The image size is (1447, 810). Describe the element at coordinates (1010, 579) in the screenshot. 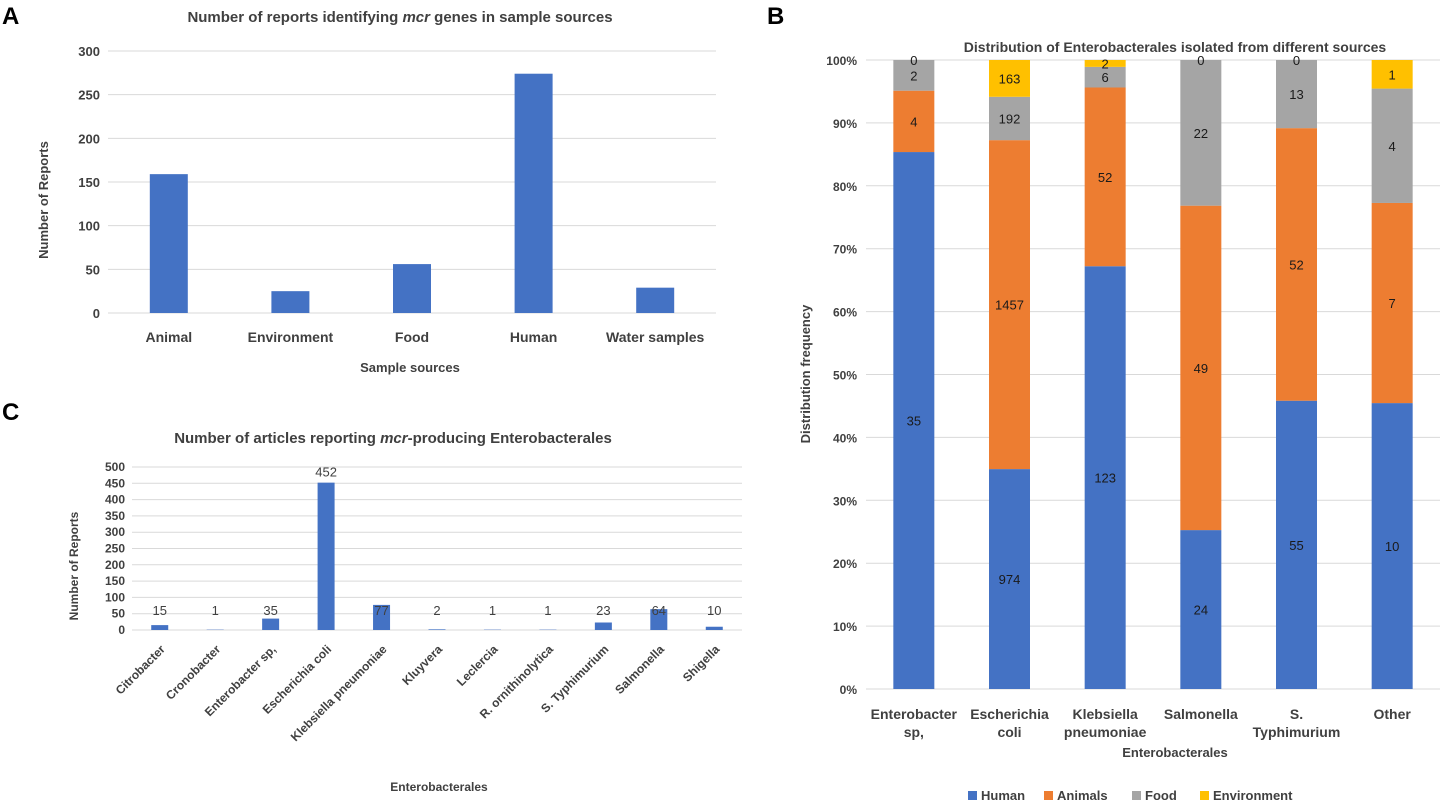

I see `b-segment-label: 974` at that location.